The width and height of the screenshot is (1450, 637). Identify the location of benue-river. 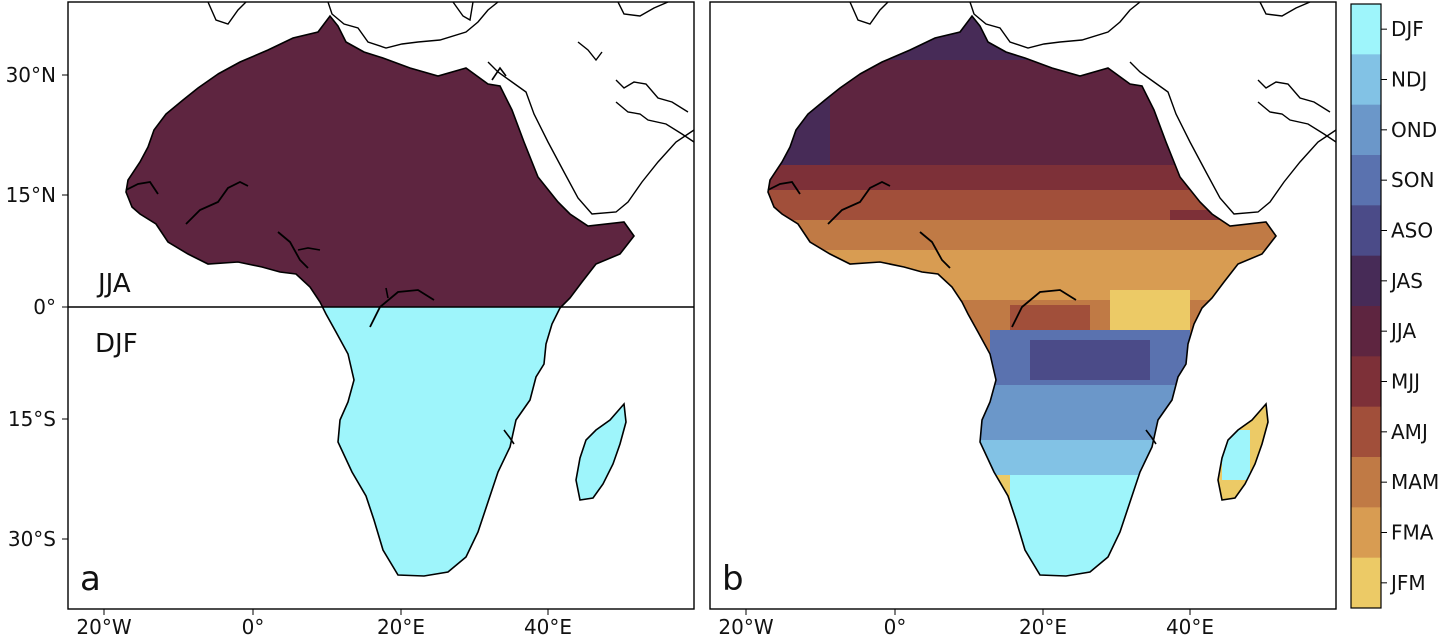
(309, 249).